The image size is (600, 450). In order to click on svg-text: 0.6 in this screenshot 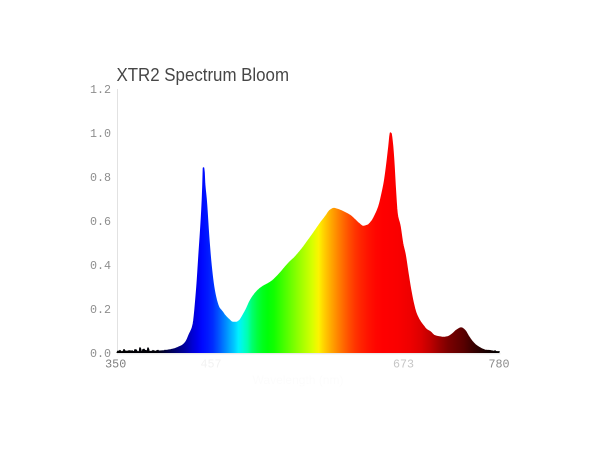, I will do `click(100, 222)`.